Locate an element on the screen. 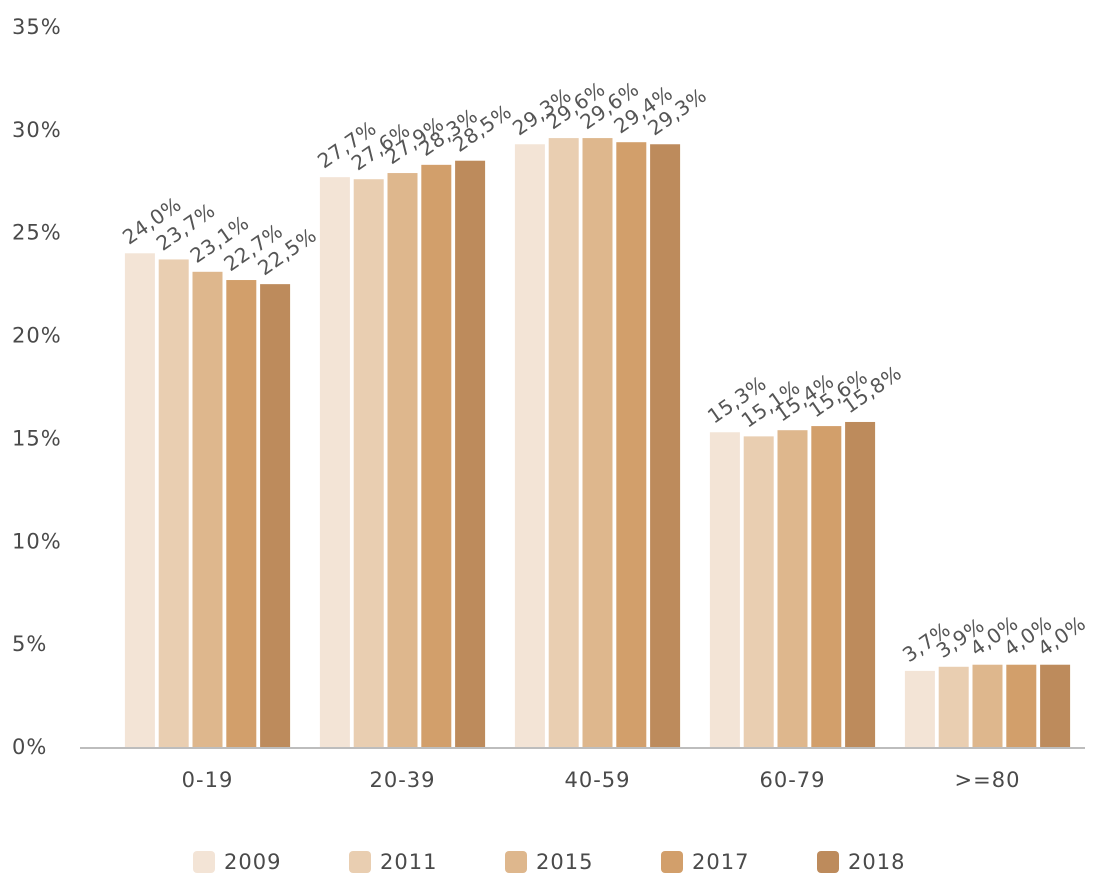  y-tick-label: 0% is located at coordinates (29, 747).